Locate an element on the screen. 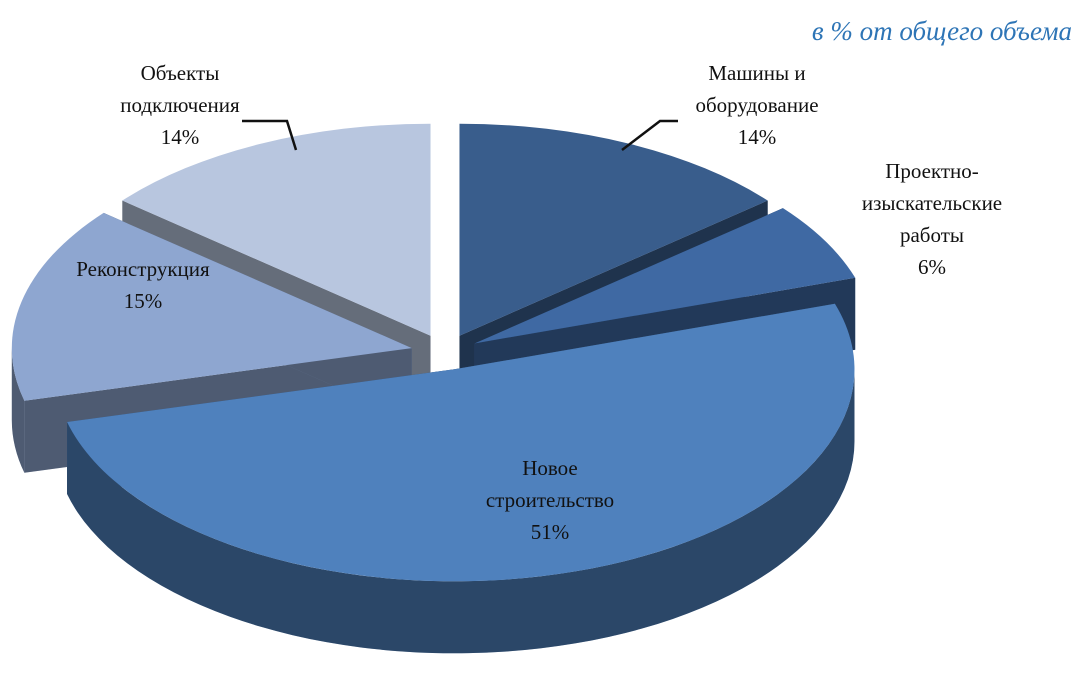 Image resolution: width=1090 pixels, height=675 pixels. slice-label: Новое строительство is located at coordinates (550, 484).